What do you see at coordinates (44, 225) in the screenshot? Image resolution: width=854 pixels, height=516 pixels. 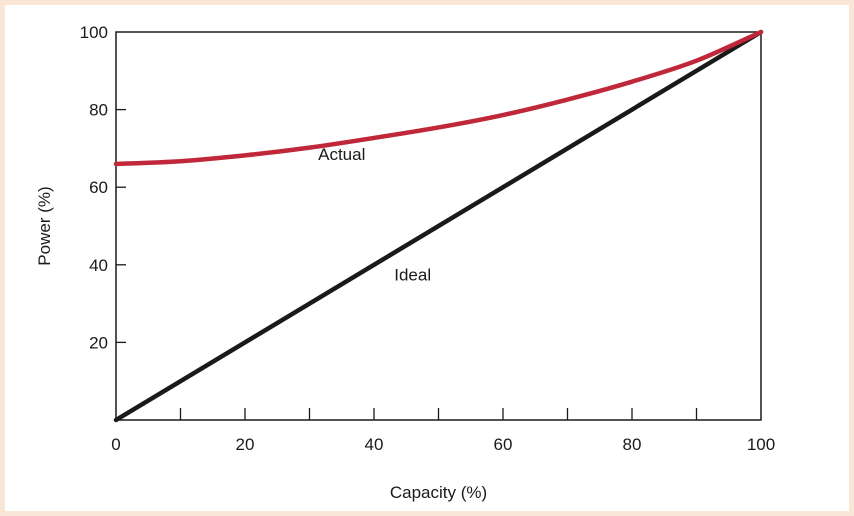 I see `y-axis-label: Power (%)` at bounding box center [44, 225].